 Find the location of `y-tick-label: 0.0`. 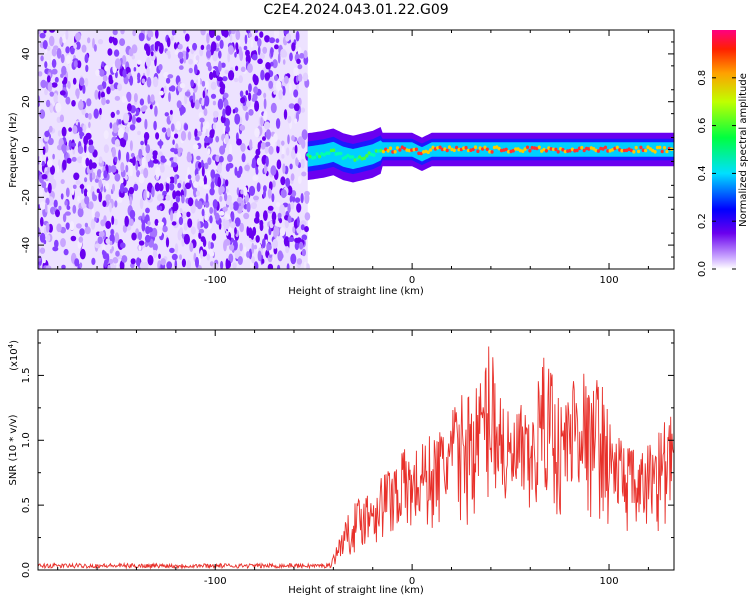

y-tick-label: 0.0 is located at coordinates (26, 570).